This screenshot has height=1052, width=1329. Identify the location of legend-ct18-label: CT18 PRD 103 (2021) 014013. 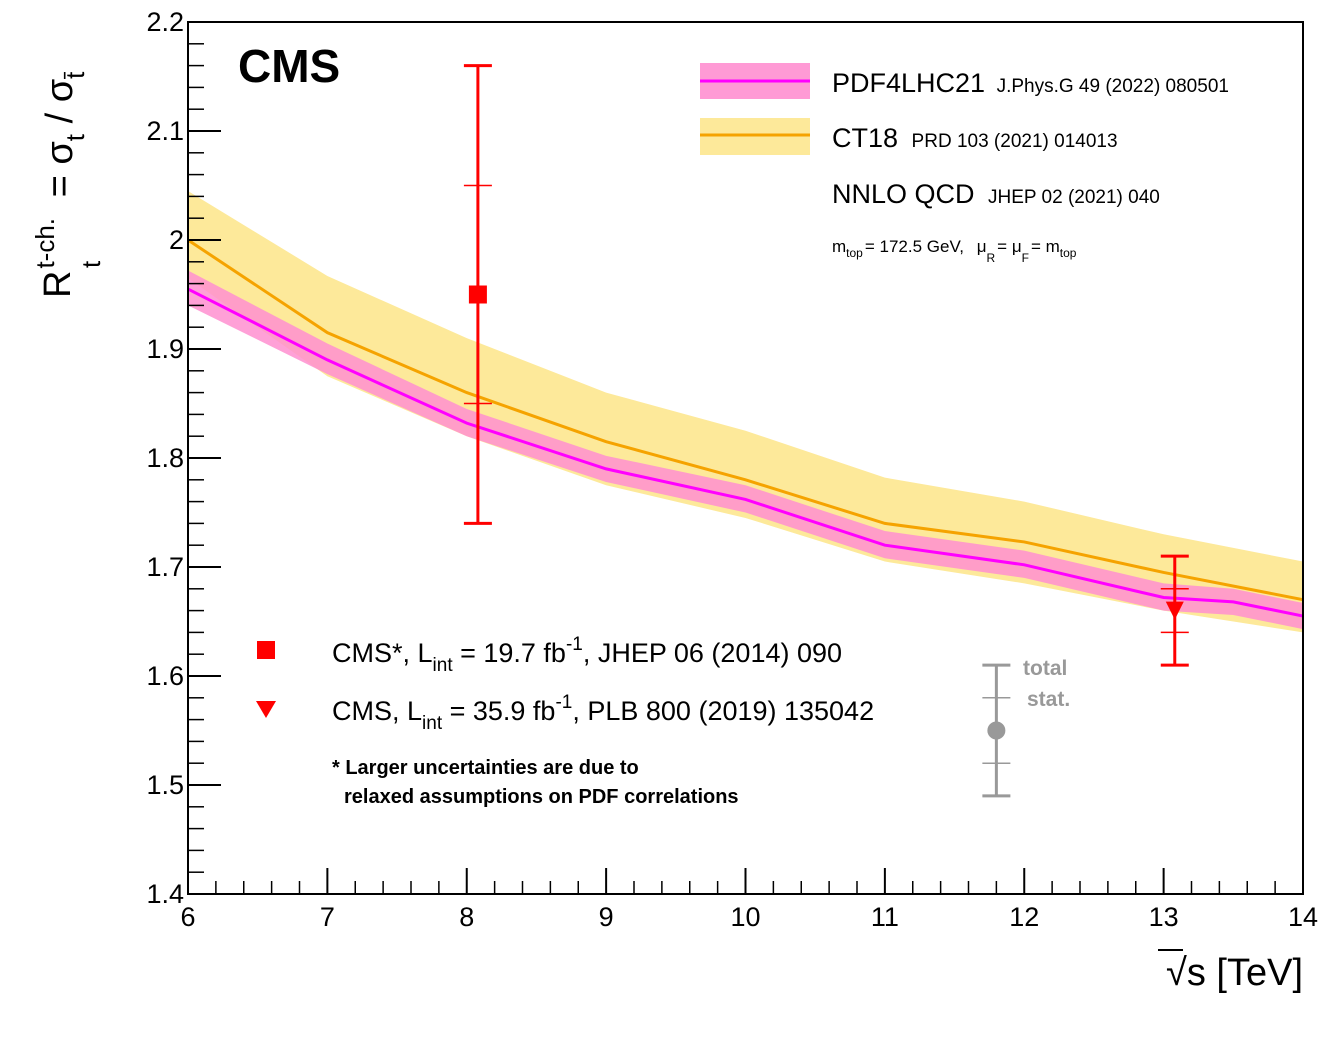
(975, 138).